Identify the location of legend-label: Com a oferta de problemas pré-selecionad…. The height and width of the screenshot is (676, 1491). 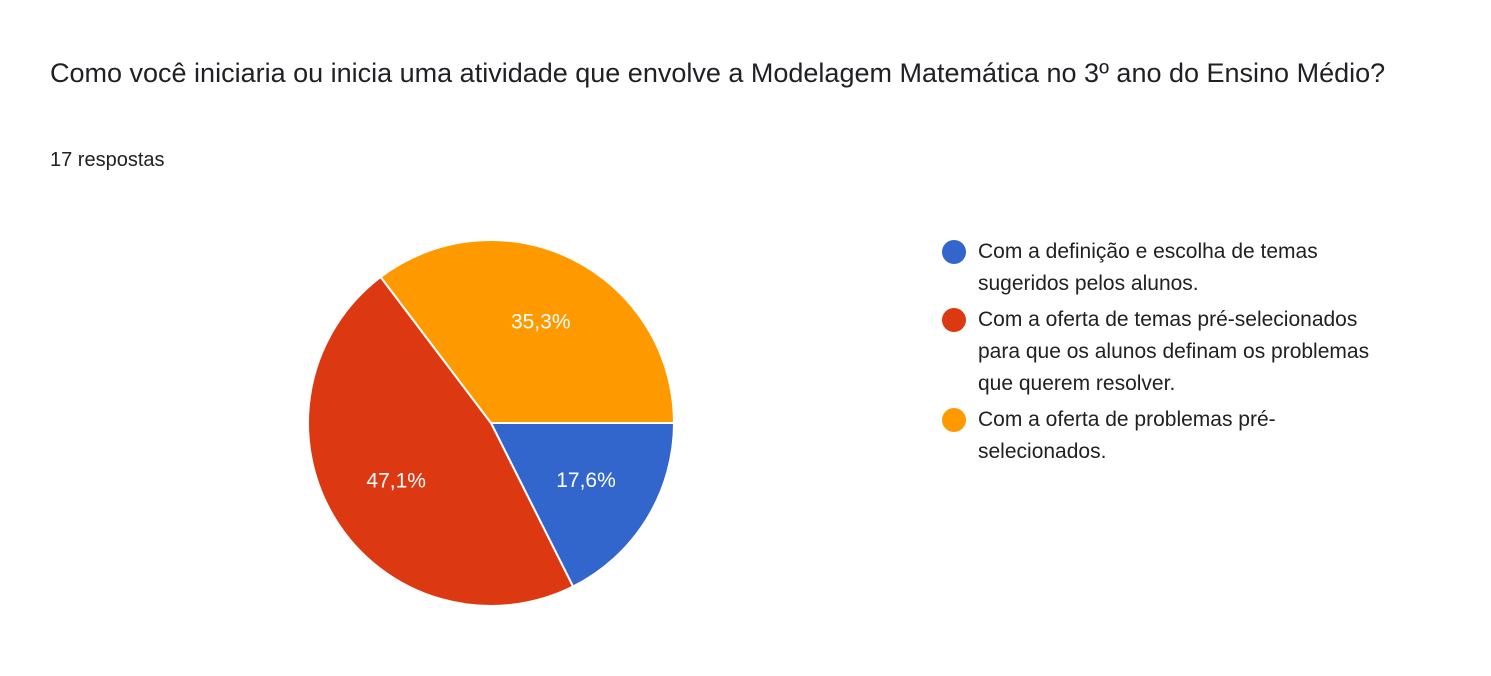
(1127, 435).